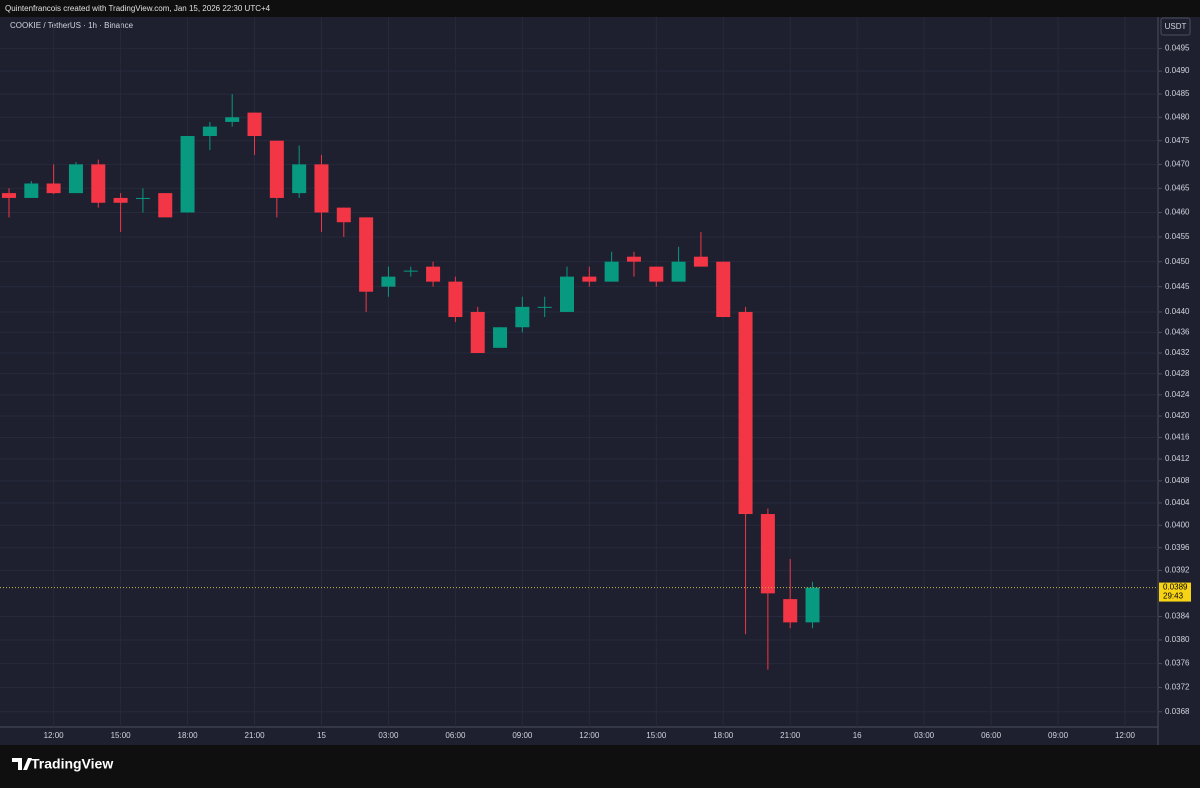 Image resolution: width=1200 pixels, height=788 pixels. I want to click on y-tick-label: 0.0420, so click(1177, 415).